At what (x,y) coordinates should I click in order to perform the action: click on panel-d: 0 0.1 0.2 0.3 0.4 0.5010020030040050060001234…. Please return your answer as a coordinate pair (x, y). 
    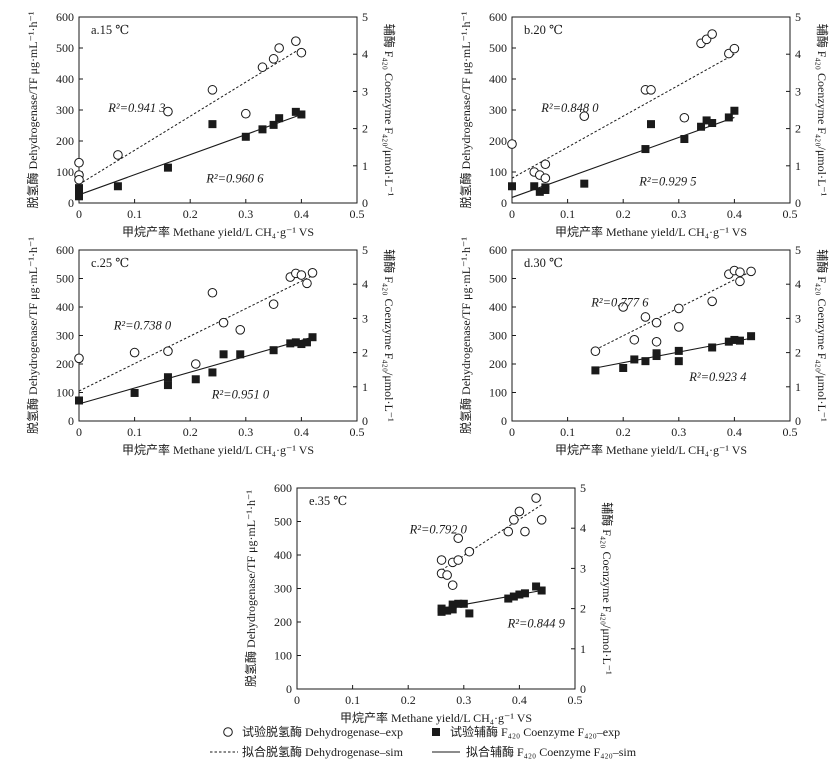
    Looking at the image, I should click on (644, 347).